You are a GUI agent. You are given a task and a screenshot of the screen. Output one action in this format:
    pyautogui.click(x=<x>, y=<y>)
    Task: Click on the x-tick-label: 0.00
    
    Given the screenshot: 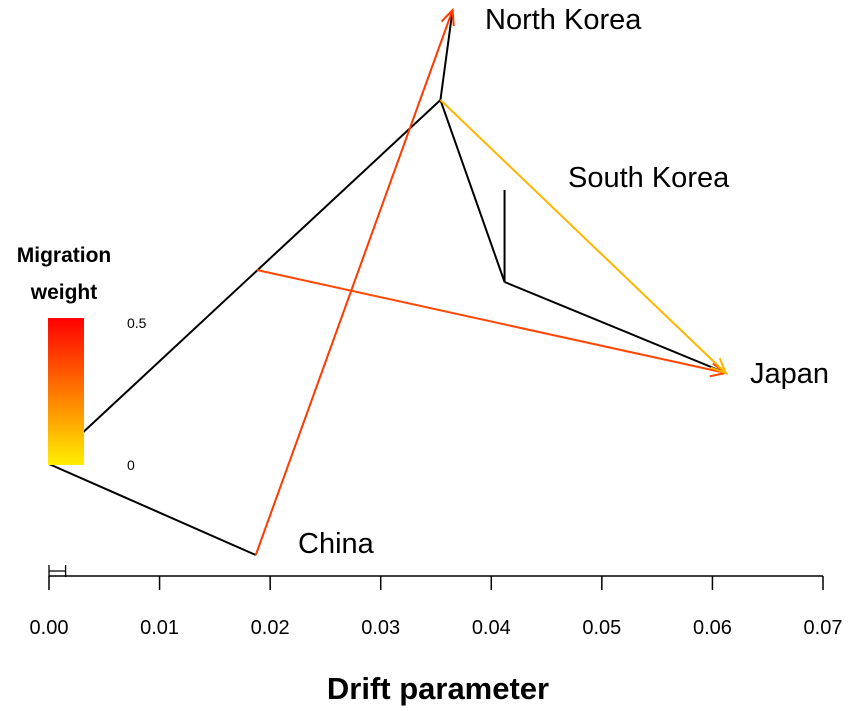 What is the action you would take?
    pyautogui.click(x=49, y=628)
    